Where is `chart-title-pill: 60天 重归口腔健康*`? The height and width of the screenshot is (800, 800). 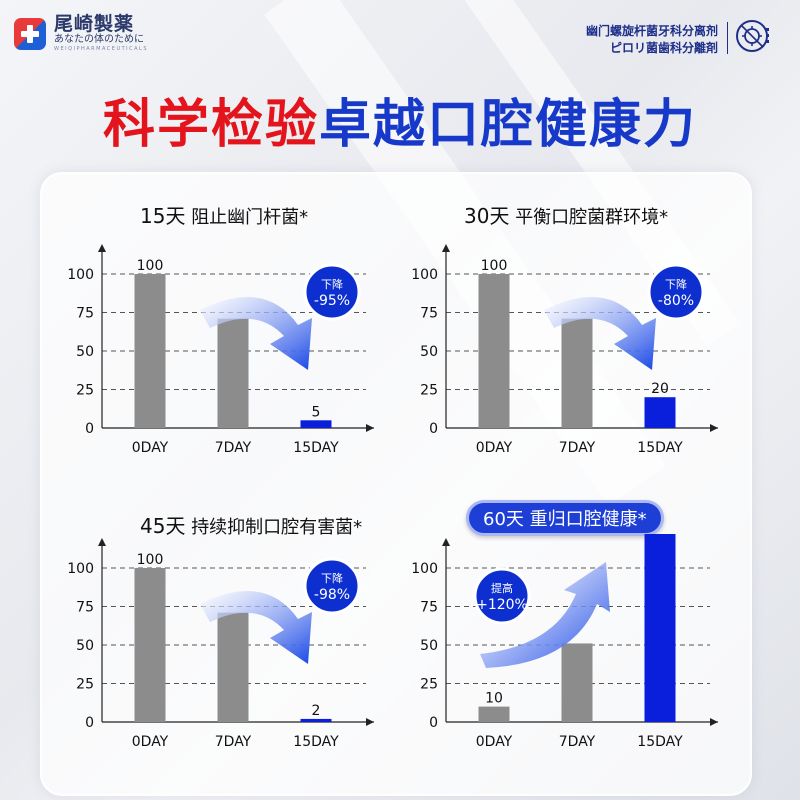
chart-title-pill: 60天 重归口腔健康* is located at coordinates (565, 518).